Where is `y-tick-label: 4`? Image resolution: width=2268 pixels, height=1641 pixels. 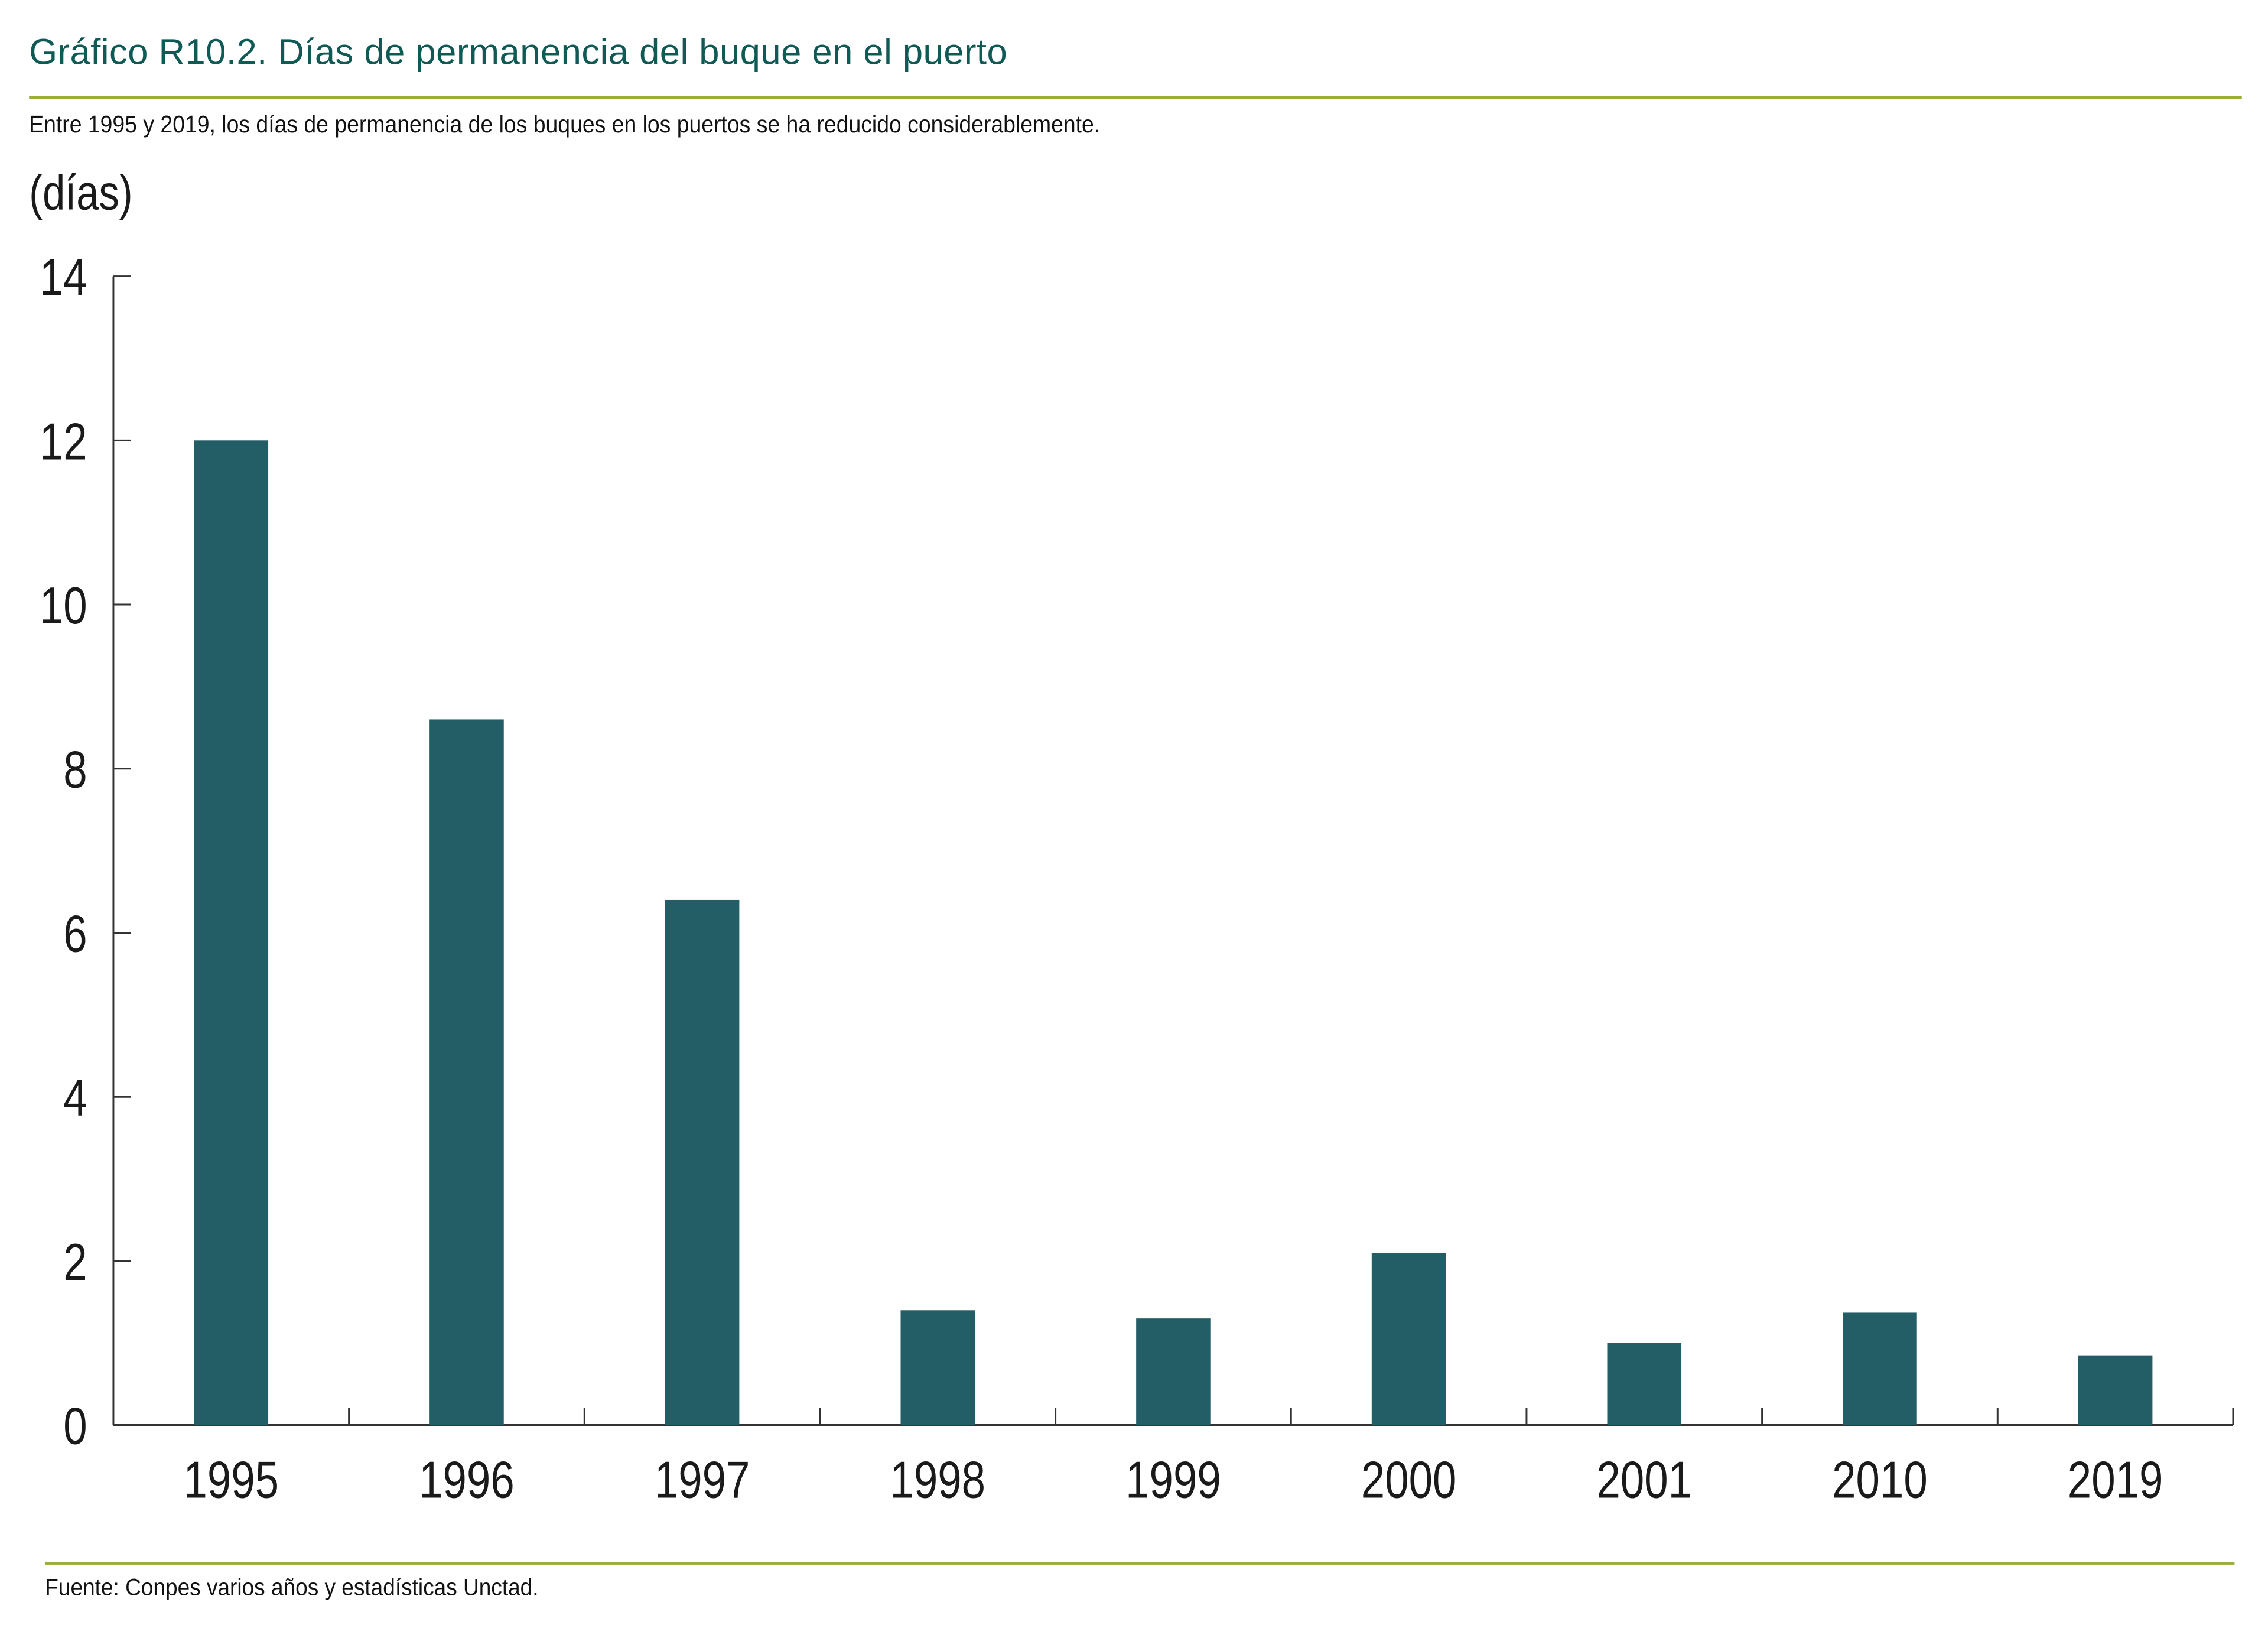 y-tick-label: 4 is located at coordinates (75, 1098).